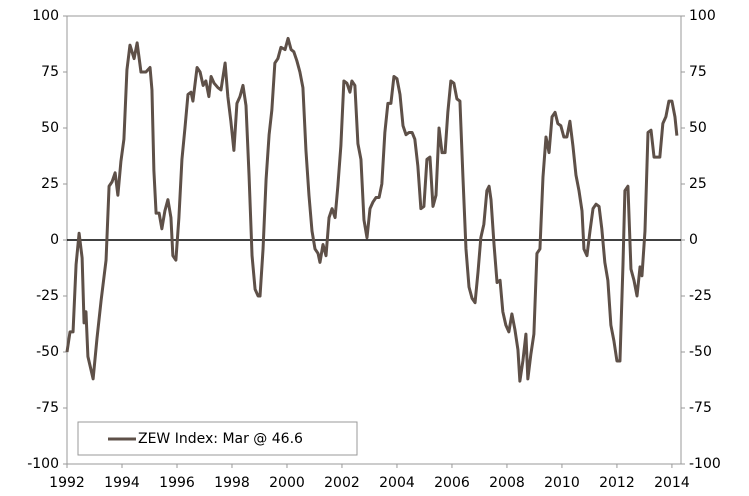 Image resolution: width=749 pixels, height=496 pixels. Describe the element at coordinates (700, 408) in the screenshot. I see `y2-tick-label: -75` at that location.